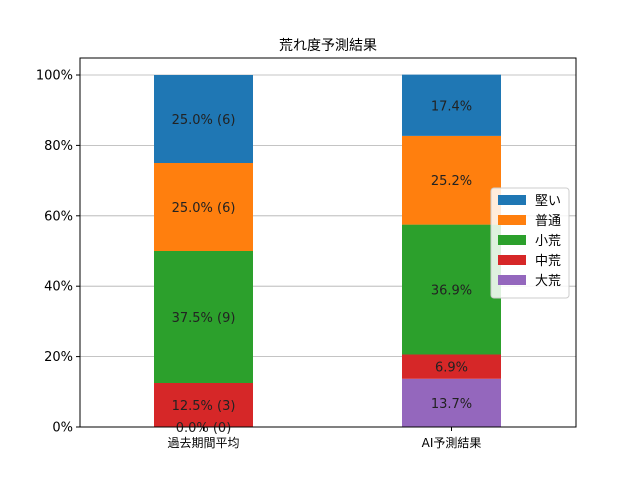 The image size is (640, 484). I want to click on legend-label: 小荒, so click(548, 241).